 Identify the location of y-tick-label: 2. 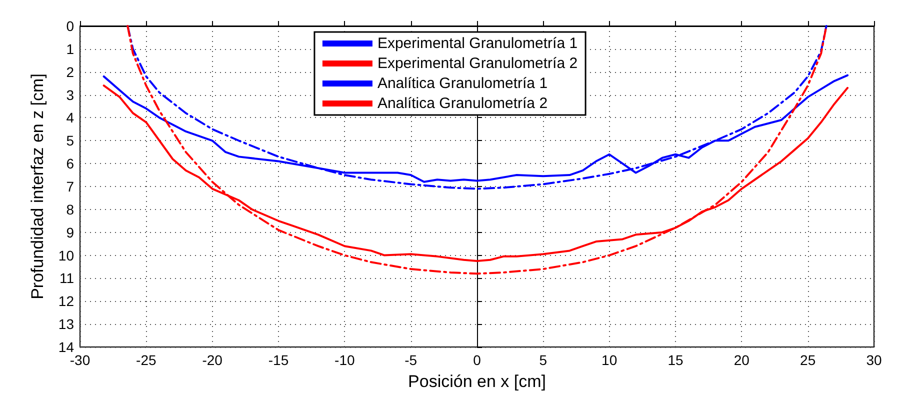
(70, 72).